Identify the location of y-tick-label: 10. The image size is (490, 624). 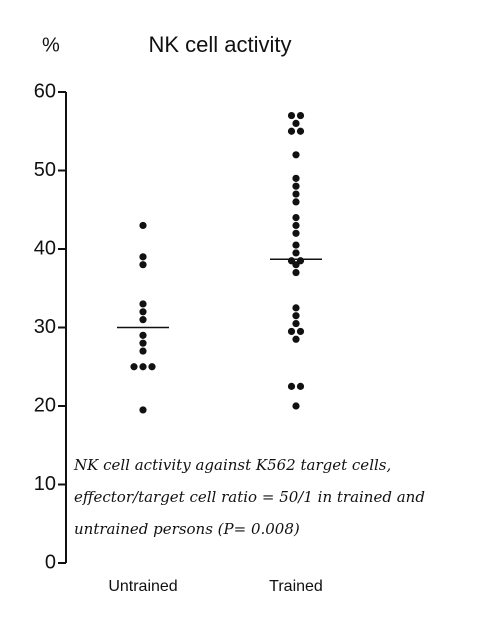
(45, 484).